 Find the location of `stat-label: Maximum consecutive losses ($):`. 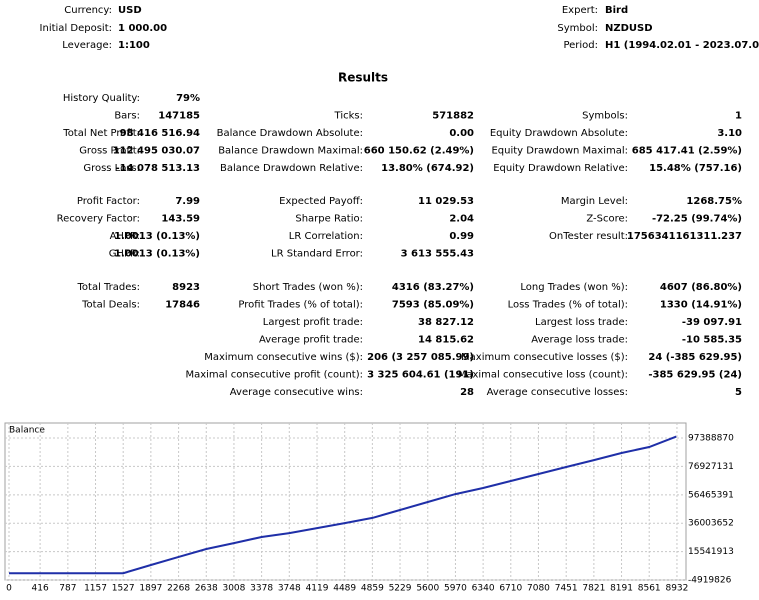

stat-label: Maximum consecutive losses ($): is located at coordinates (544, 357).